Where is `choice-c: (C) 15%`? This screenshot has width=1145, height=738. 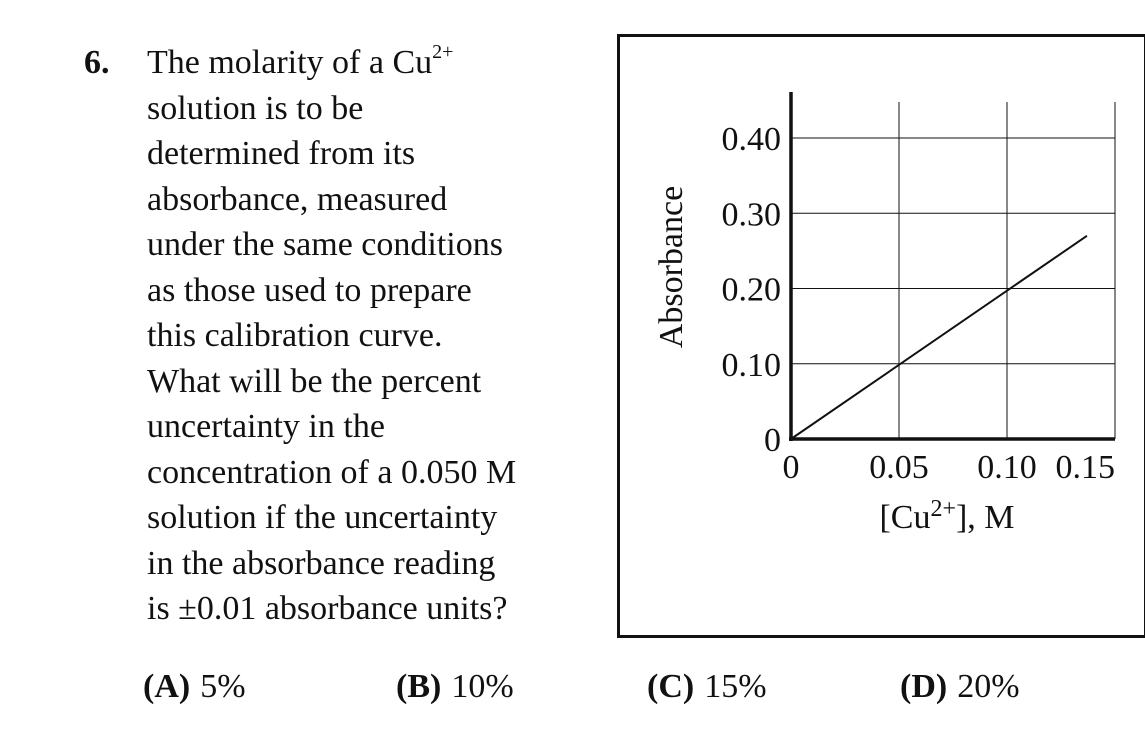 choice-c: (C) 15% is located at coordinates (707, 687).